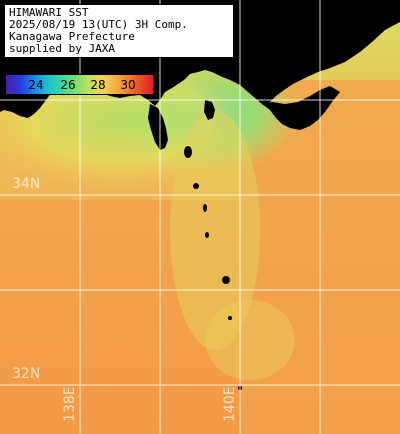 This screenshot has height=434, width=400. I want to click on data-source: supplied by JAXA, so click(62, 48).